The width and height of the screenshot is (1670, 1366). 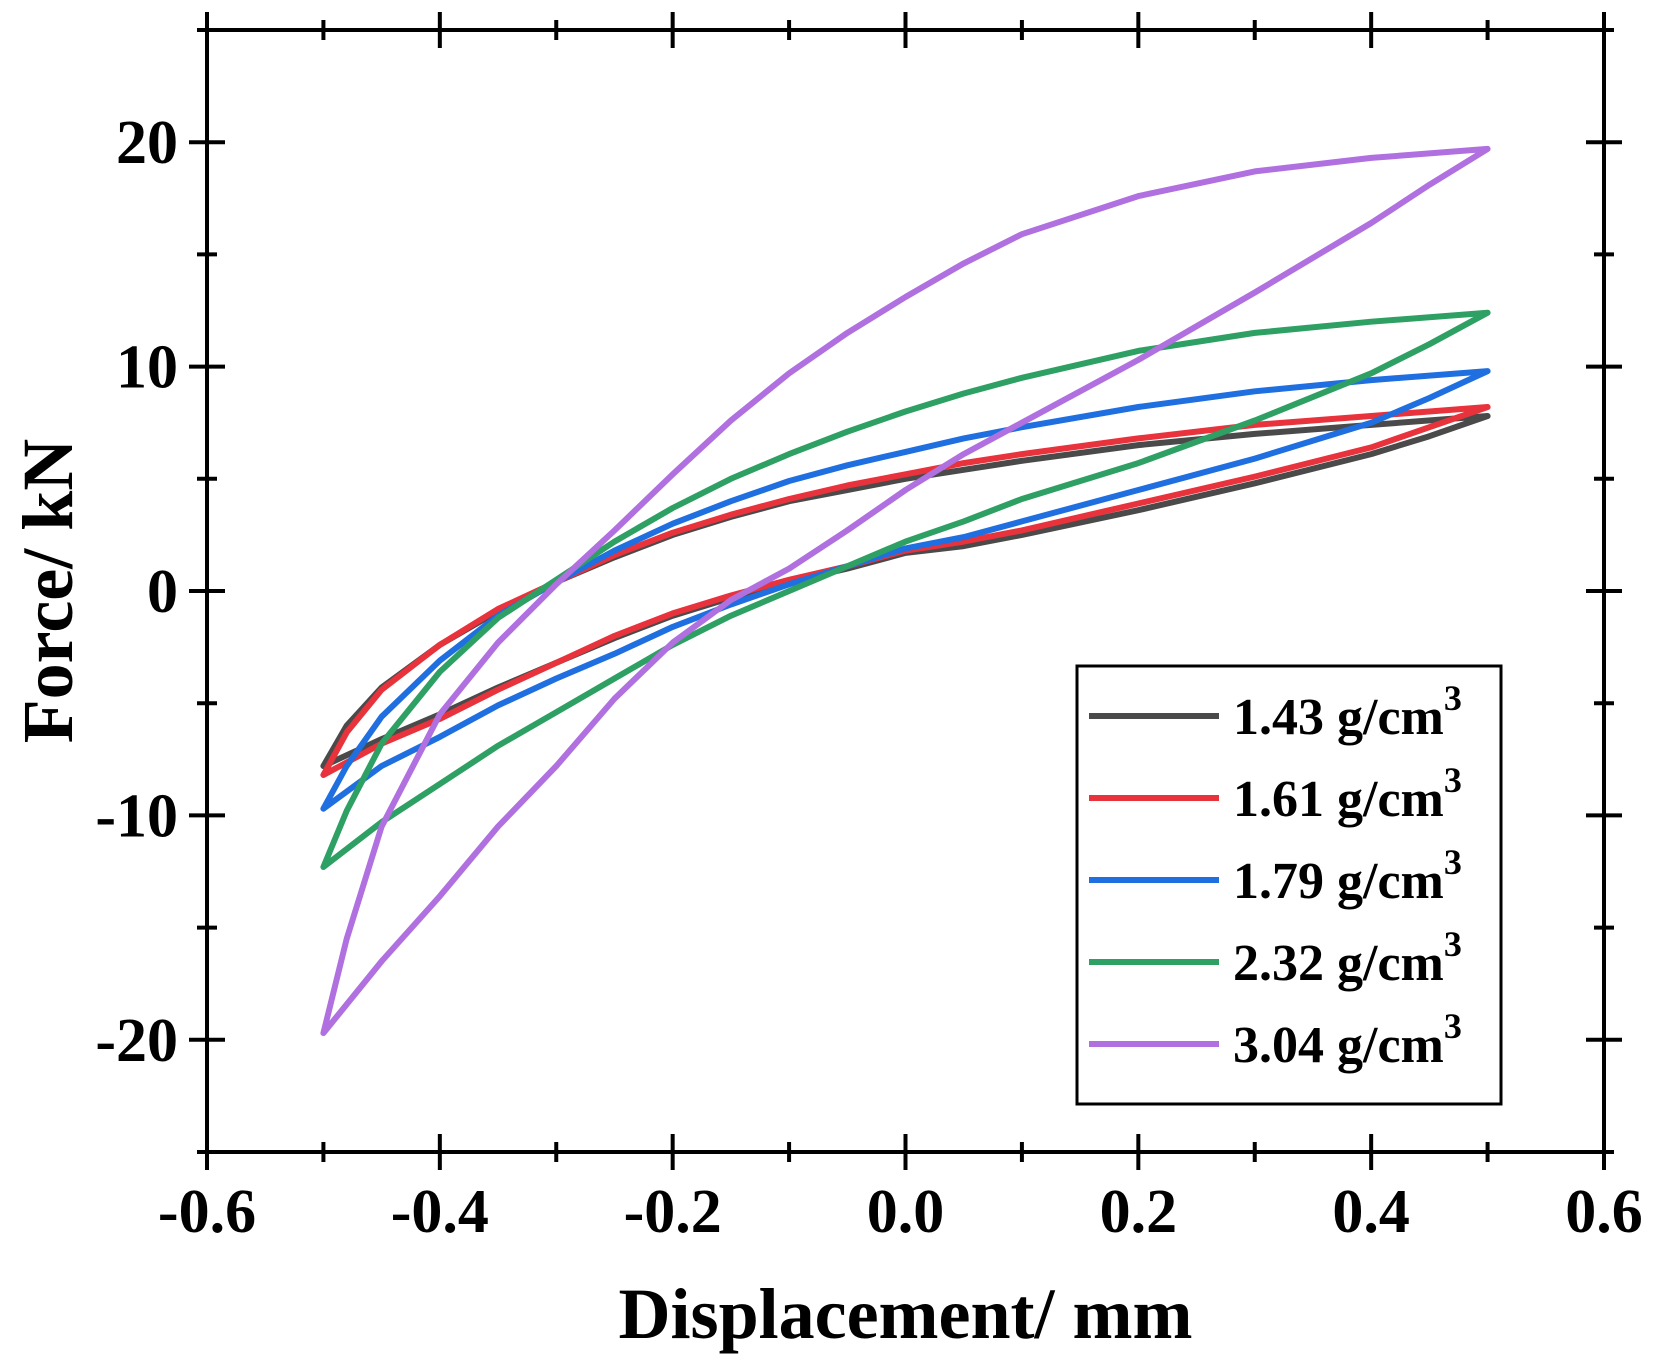 I want to click on x-tick-label: 0.0, so click(x=906, y=1212).